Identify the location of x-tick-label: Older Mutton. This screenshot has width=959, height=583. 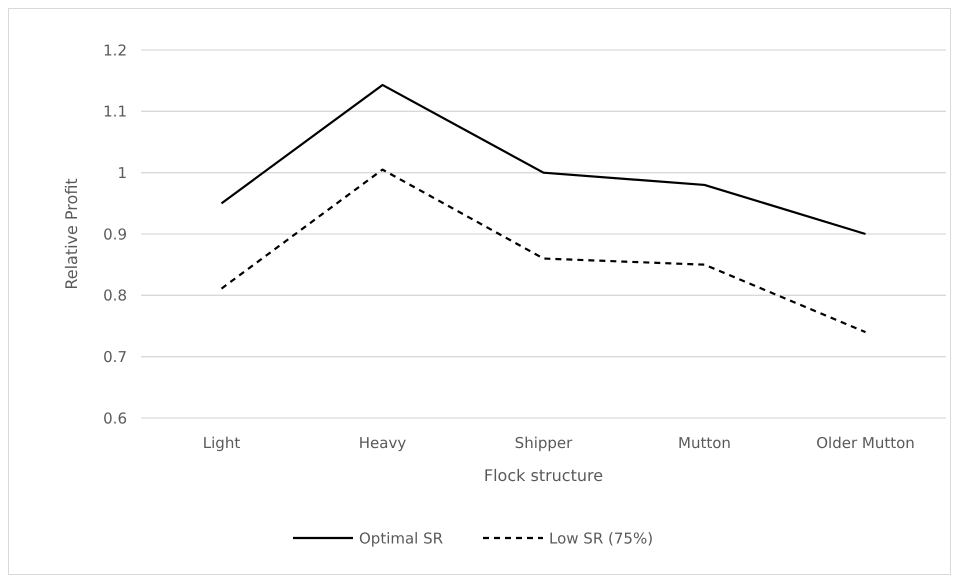
(865, 443).